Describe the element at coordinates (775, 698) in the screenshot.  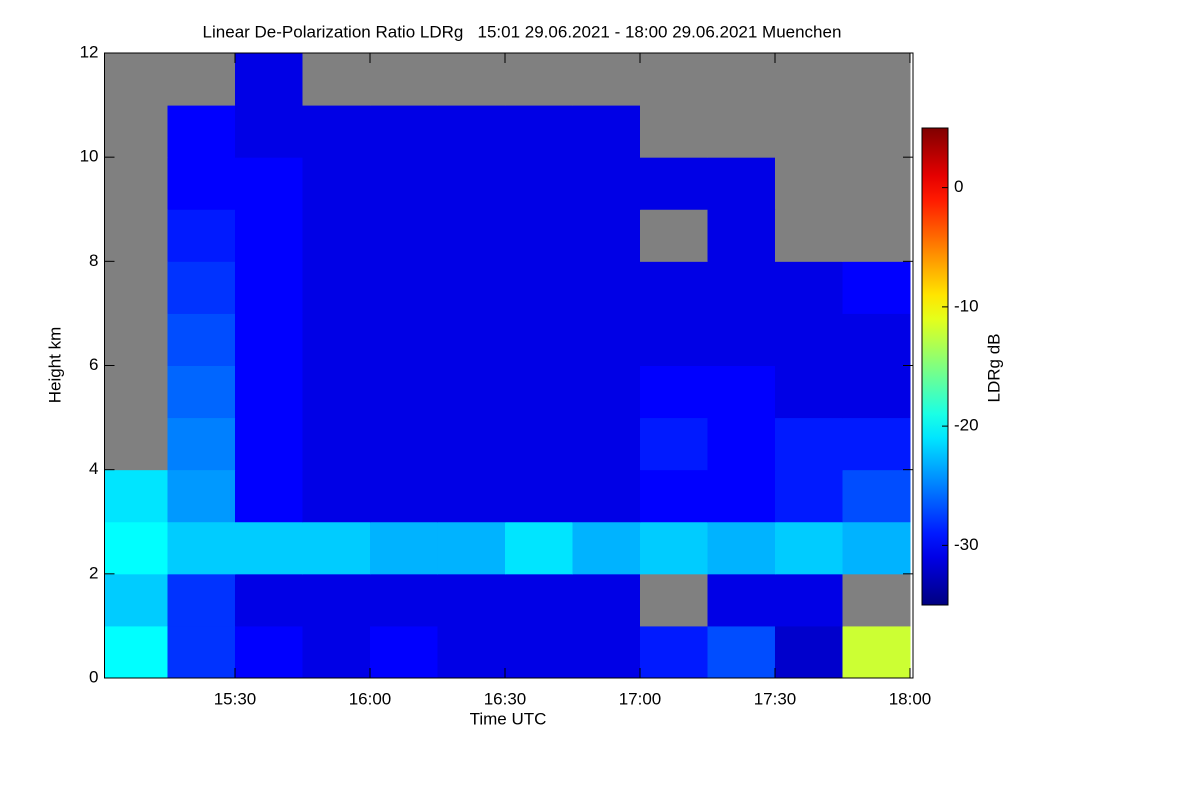
I see `x-tick-label: 17:30` at that location.